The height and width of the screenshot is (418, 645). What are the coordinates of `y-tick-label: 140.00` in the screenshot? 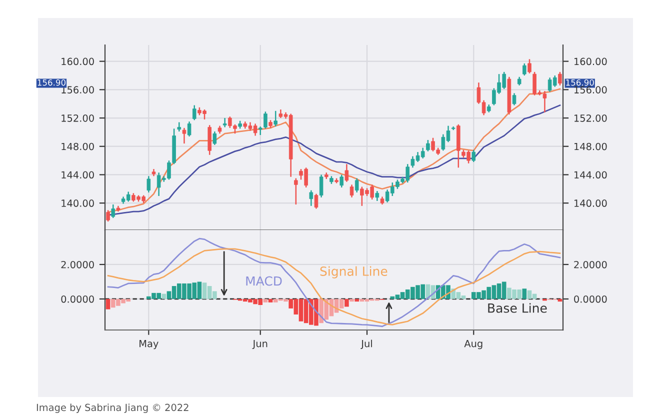 It's located at (78, 203).